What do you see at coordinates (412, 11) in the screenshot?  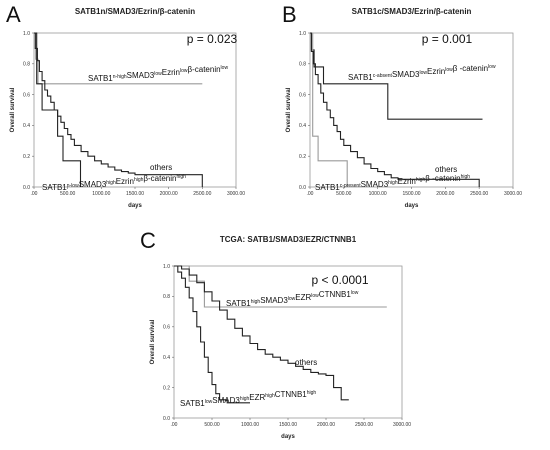 I see `chart-title: SATB1c/SMAD3/Ezrin/β-catenin` at bounding box center [412, 11].